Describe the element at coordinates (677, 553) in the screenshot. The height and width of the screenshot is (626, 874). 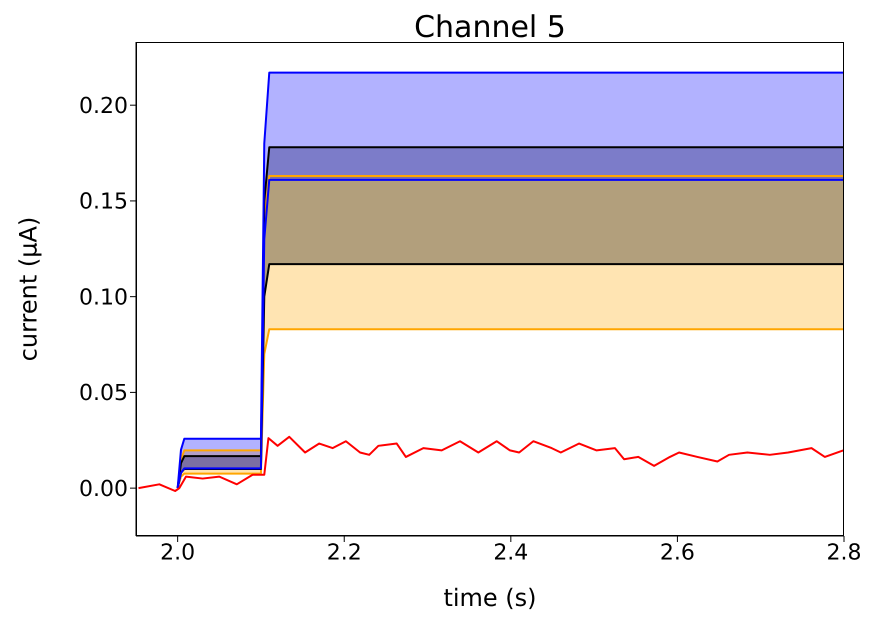
I see `x-tick-label: 2.6` at that location.